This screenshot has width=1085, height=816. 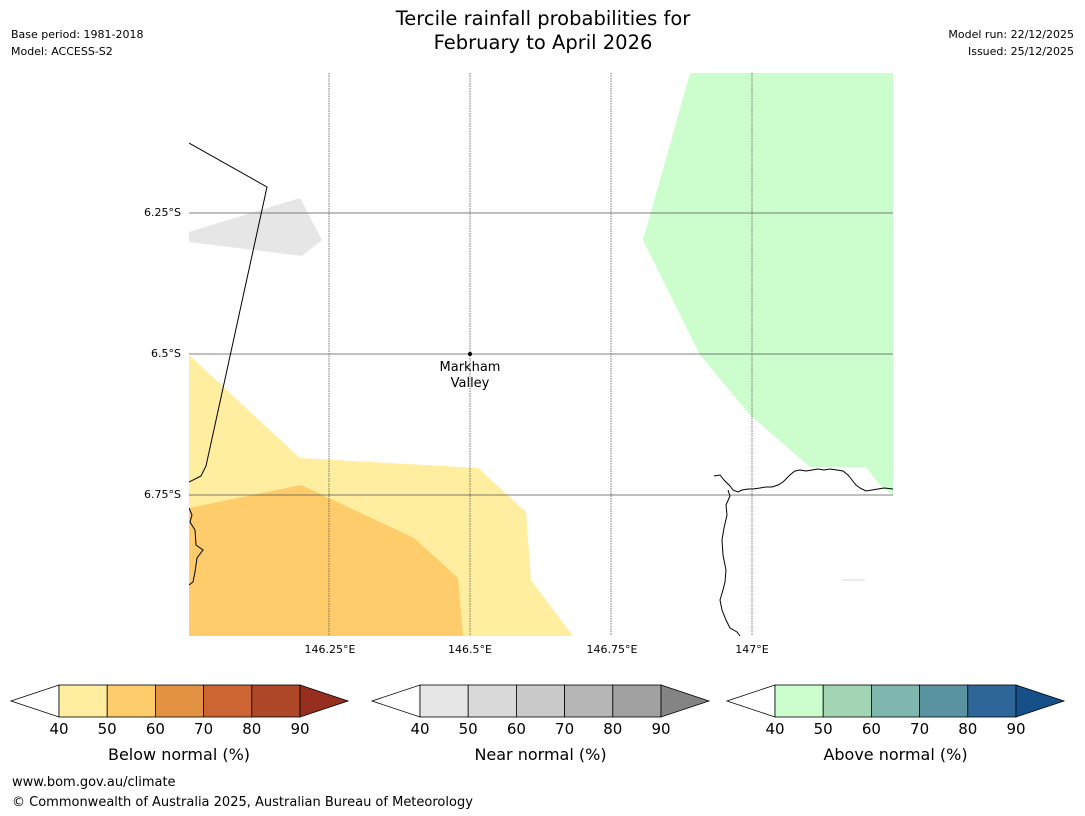 What do you see at coordinates (895, 754) in the screenshot?
I see `colorbar-above-label: Above normal (%)` at bounding box center [895, 754].